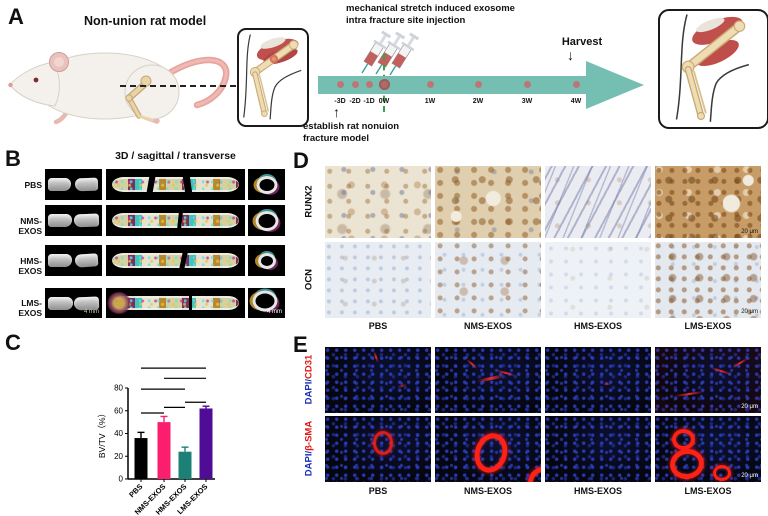 The height and width of the screenshot is (516, 768). I want to click on ihc-ocn-hms, so click(598, 280).